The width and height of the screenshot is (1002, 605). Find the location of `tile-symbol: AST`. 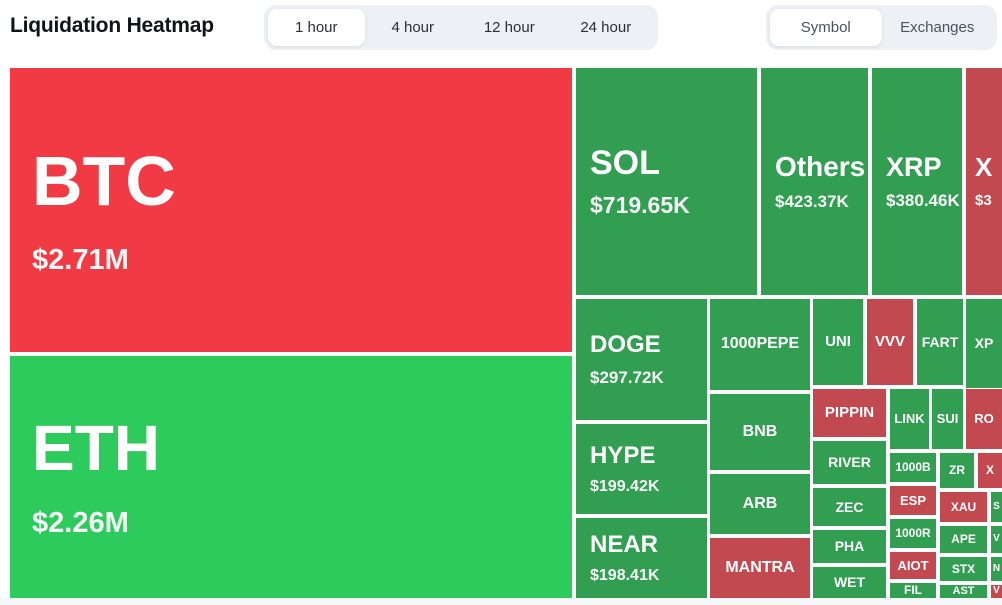

tile-symbol: AST is located at coordinates (963, 591).